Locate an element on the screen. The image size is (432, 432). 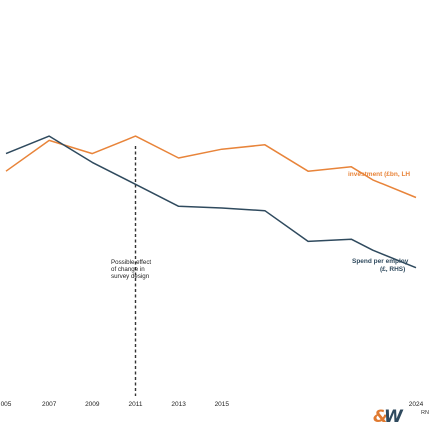
annotation-line-1: Possible effect is located at coordinates (131, 262).